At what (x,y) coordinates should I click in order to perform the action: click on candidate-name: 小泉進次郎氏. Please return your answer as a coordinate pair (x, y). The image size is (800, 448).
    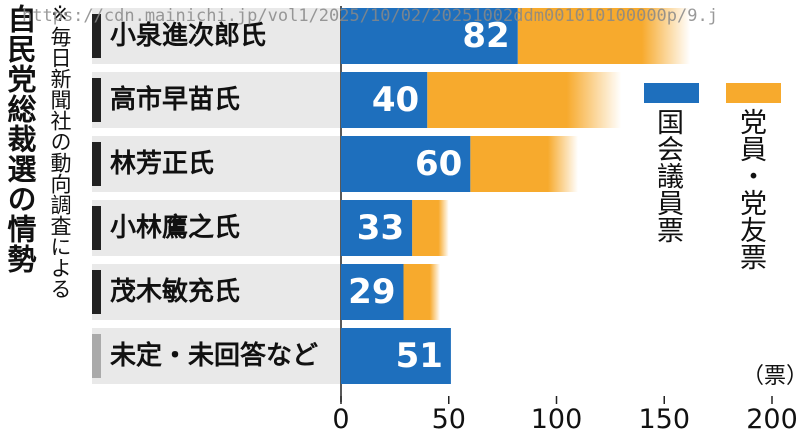
    Looking at the image, I should click on (188, 36).